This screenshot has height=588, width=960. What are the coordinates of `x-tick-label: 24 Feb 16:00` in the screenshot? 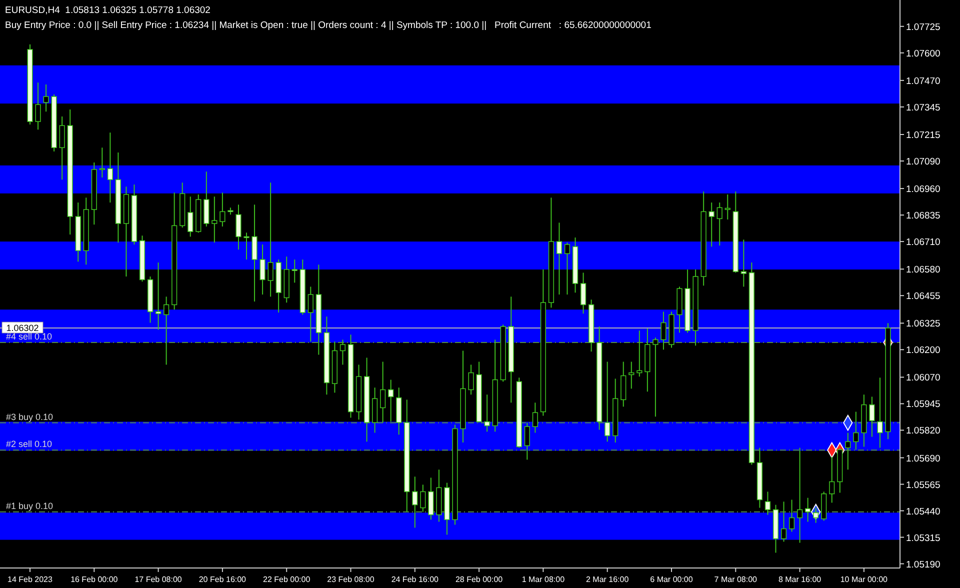 It's located at (415, 579).